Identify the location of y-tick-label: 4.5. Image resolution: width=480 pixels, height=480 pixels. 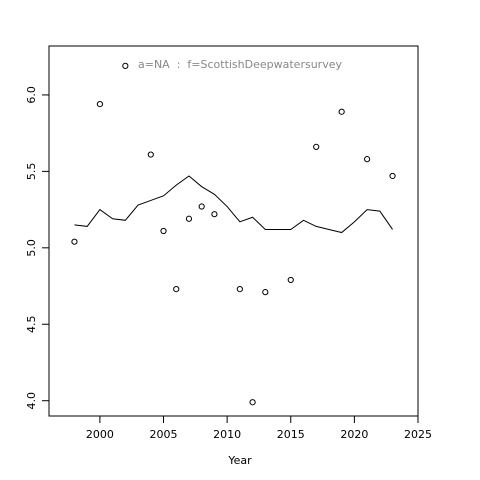
(31, 325).